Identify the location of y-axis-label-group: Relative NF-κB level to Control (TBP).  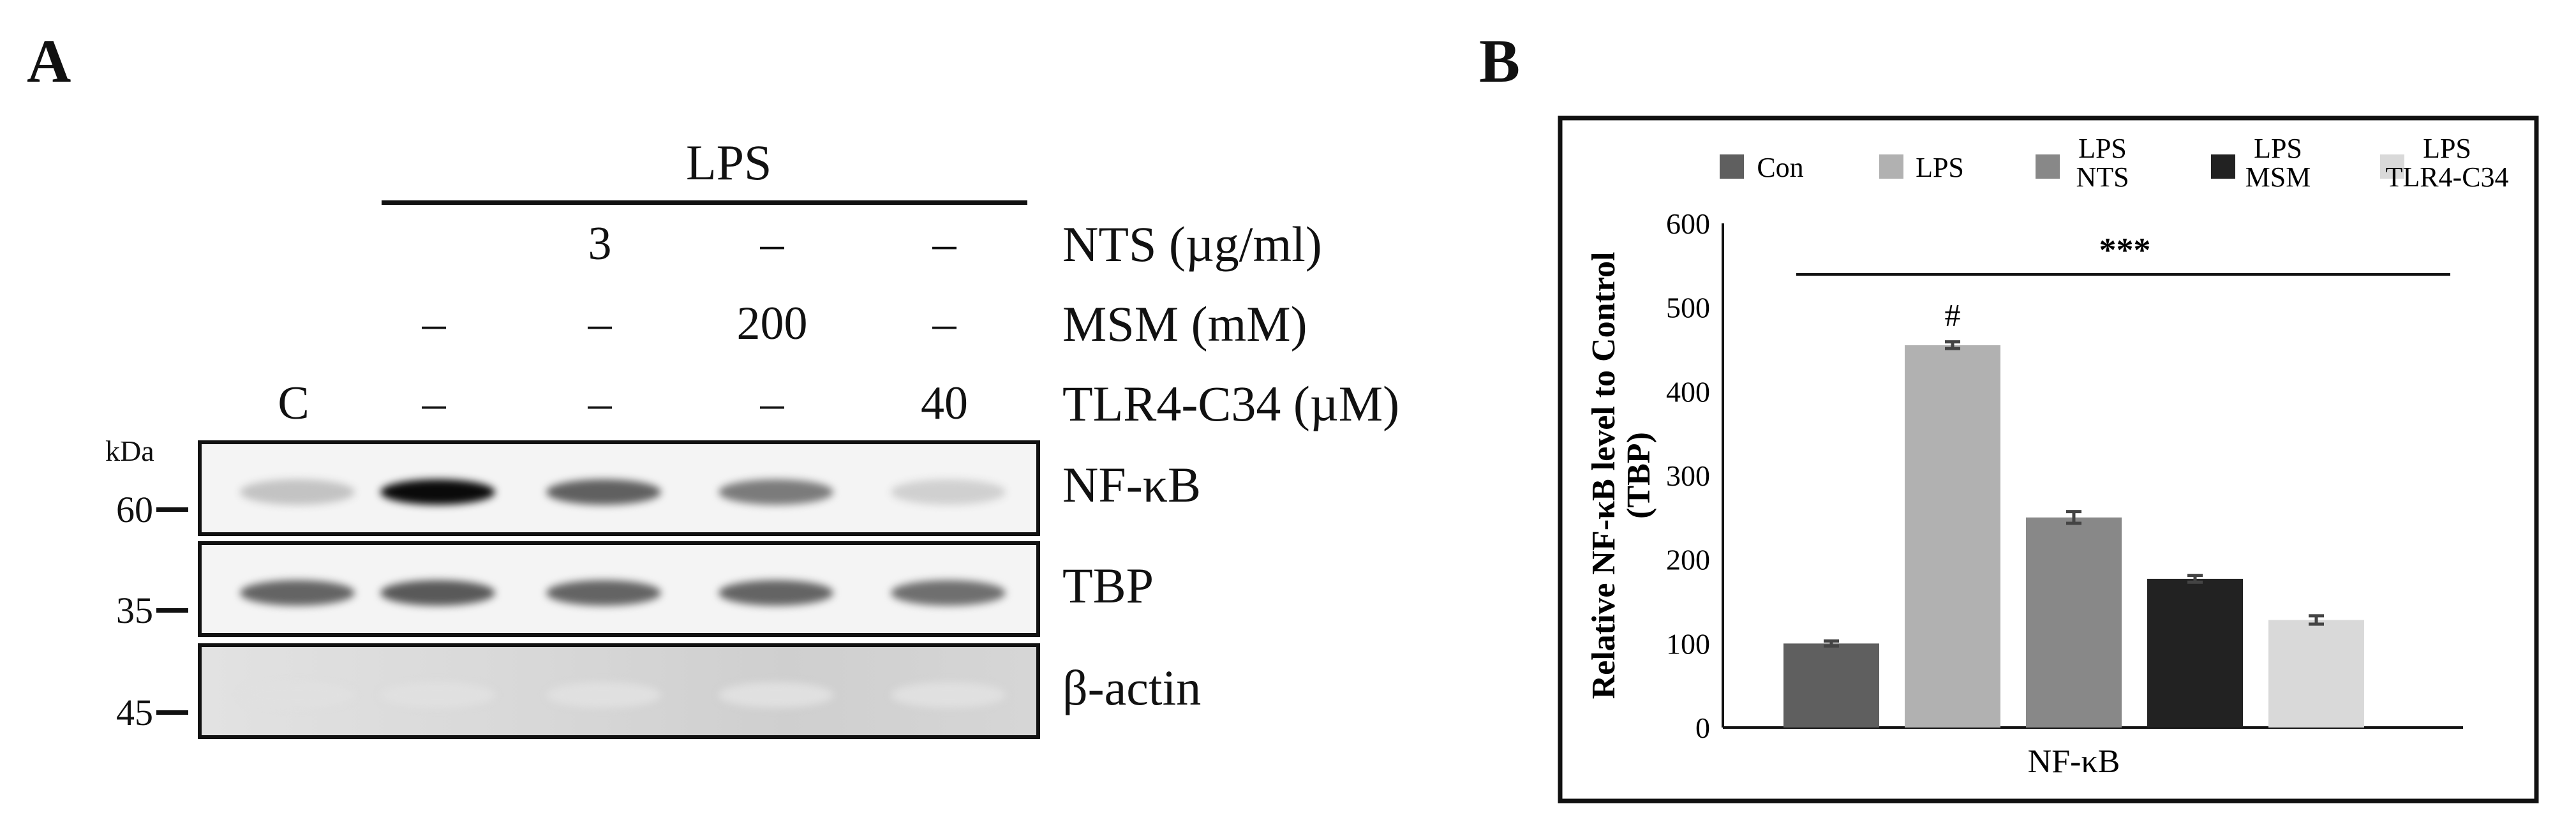
(1621, 475).